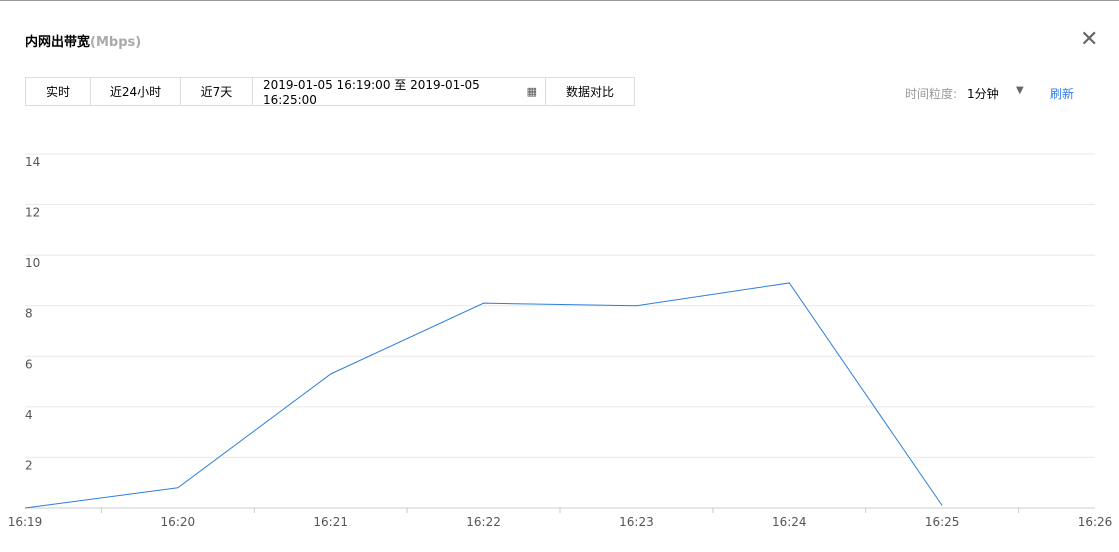 The image size is (1119, 552). Describe the element at coordinates (58, 42) in the screenshot. I see `title-text: 内网出带宽` at that location.